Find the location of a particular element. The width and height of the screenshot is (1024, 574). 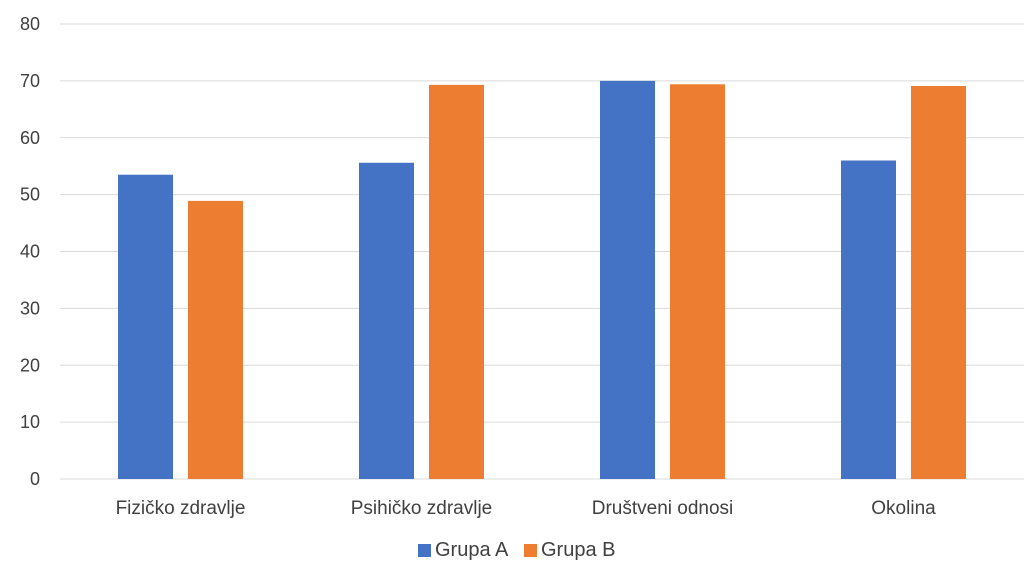

y-tick-label: 60 is located at coordinates (30, 138).